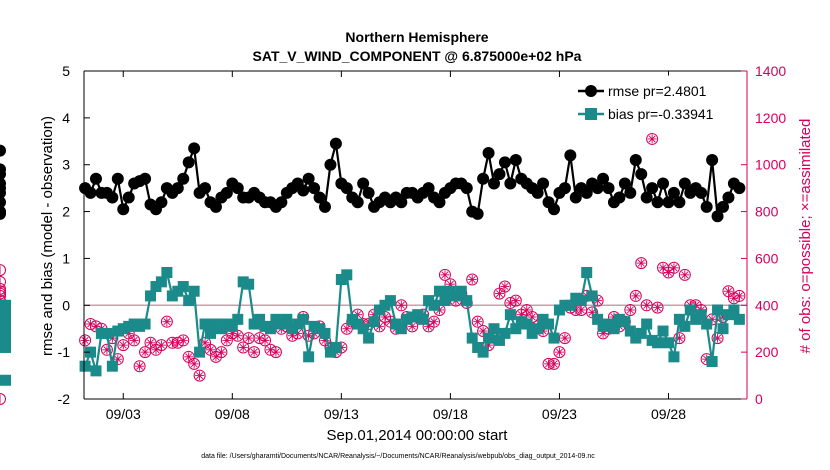 This screenshot has width=830, height=470. What do you see at coordinates (659, 102) in the screenshot?
I see `legend: rmse pr=2.4801 bias pr=-0.33941` at bounding box center [659, 102].